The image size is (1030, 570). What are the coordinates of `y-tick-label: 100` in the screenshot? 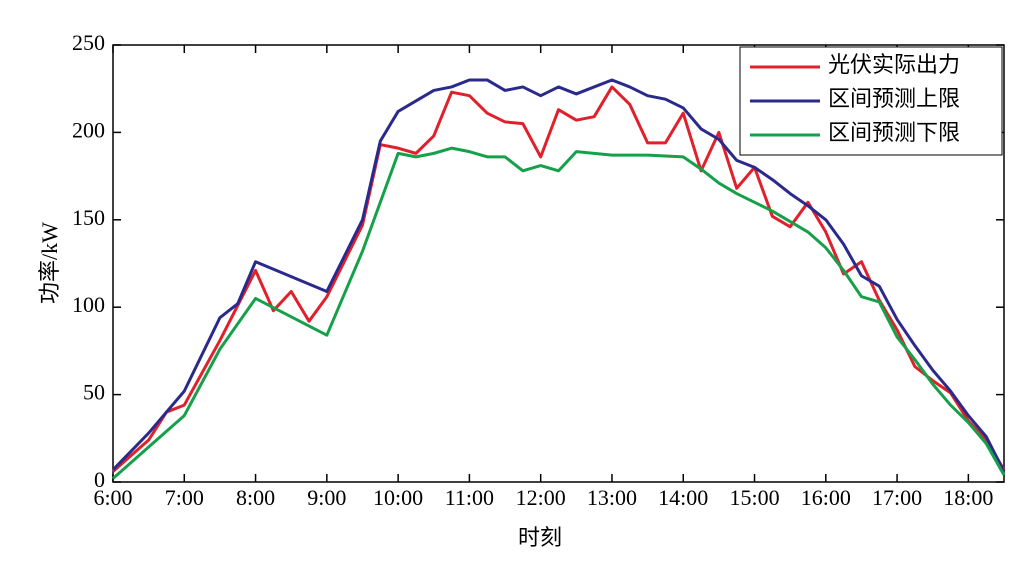 It's located at (88, 304).